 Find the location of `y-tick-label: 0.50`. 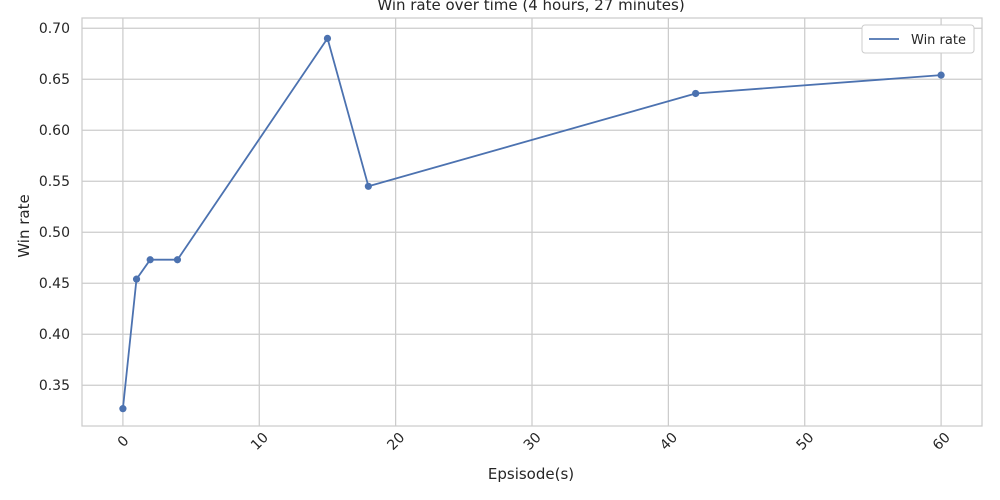

y-tick-label: 0.50 is located at coordinates (54, 233).